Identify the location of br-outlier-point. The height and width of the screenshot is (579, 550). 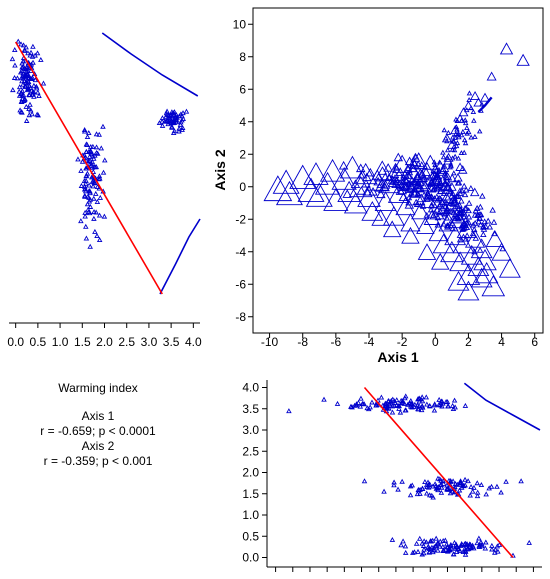
(367, 408).